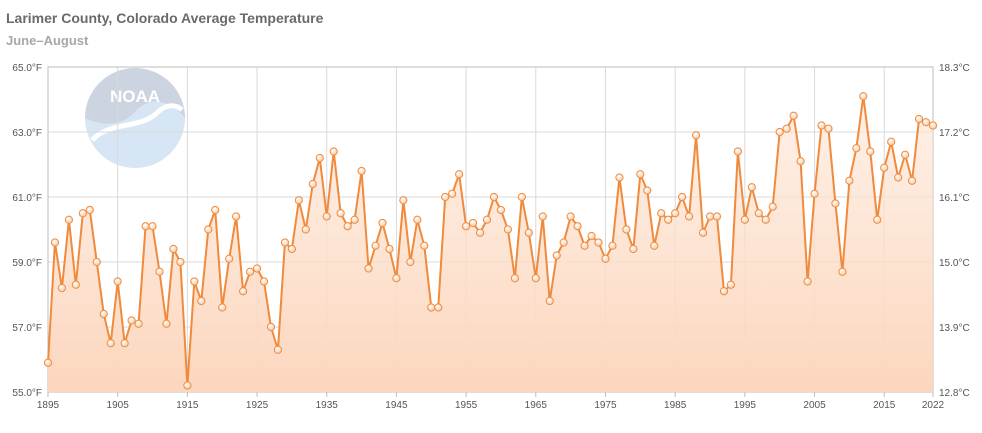 Image resolution: width=982 pixels, height=433 pixels. What do you see at coordinates (954, 133) in the screenshot?
I see `y-tick-label-right: 17.2°C` at bounding box center [954, 133].